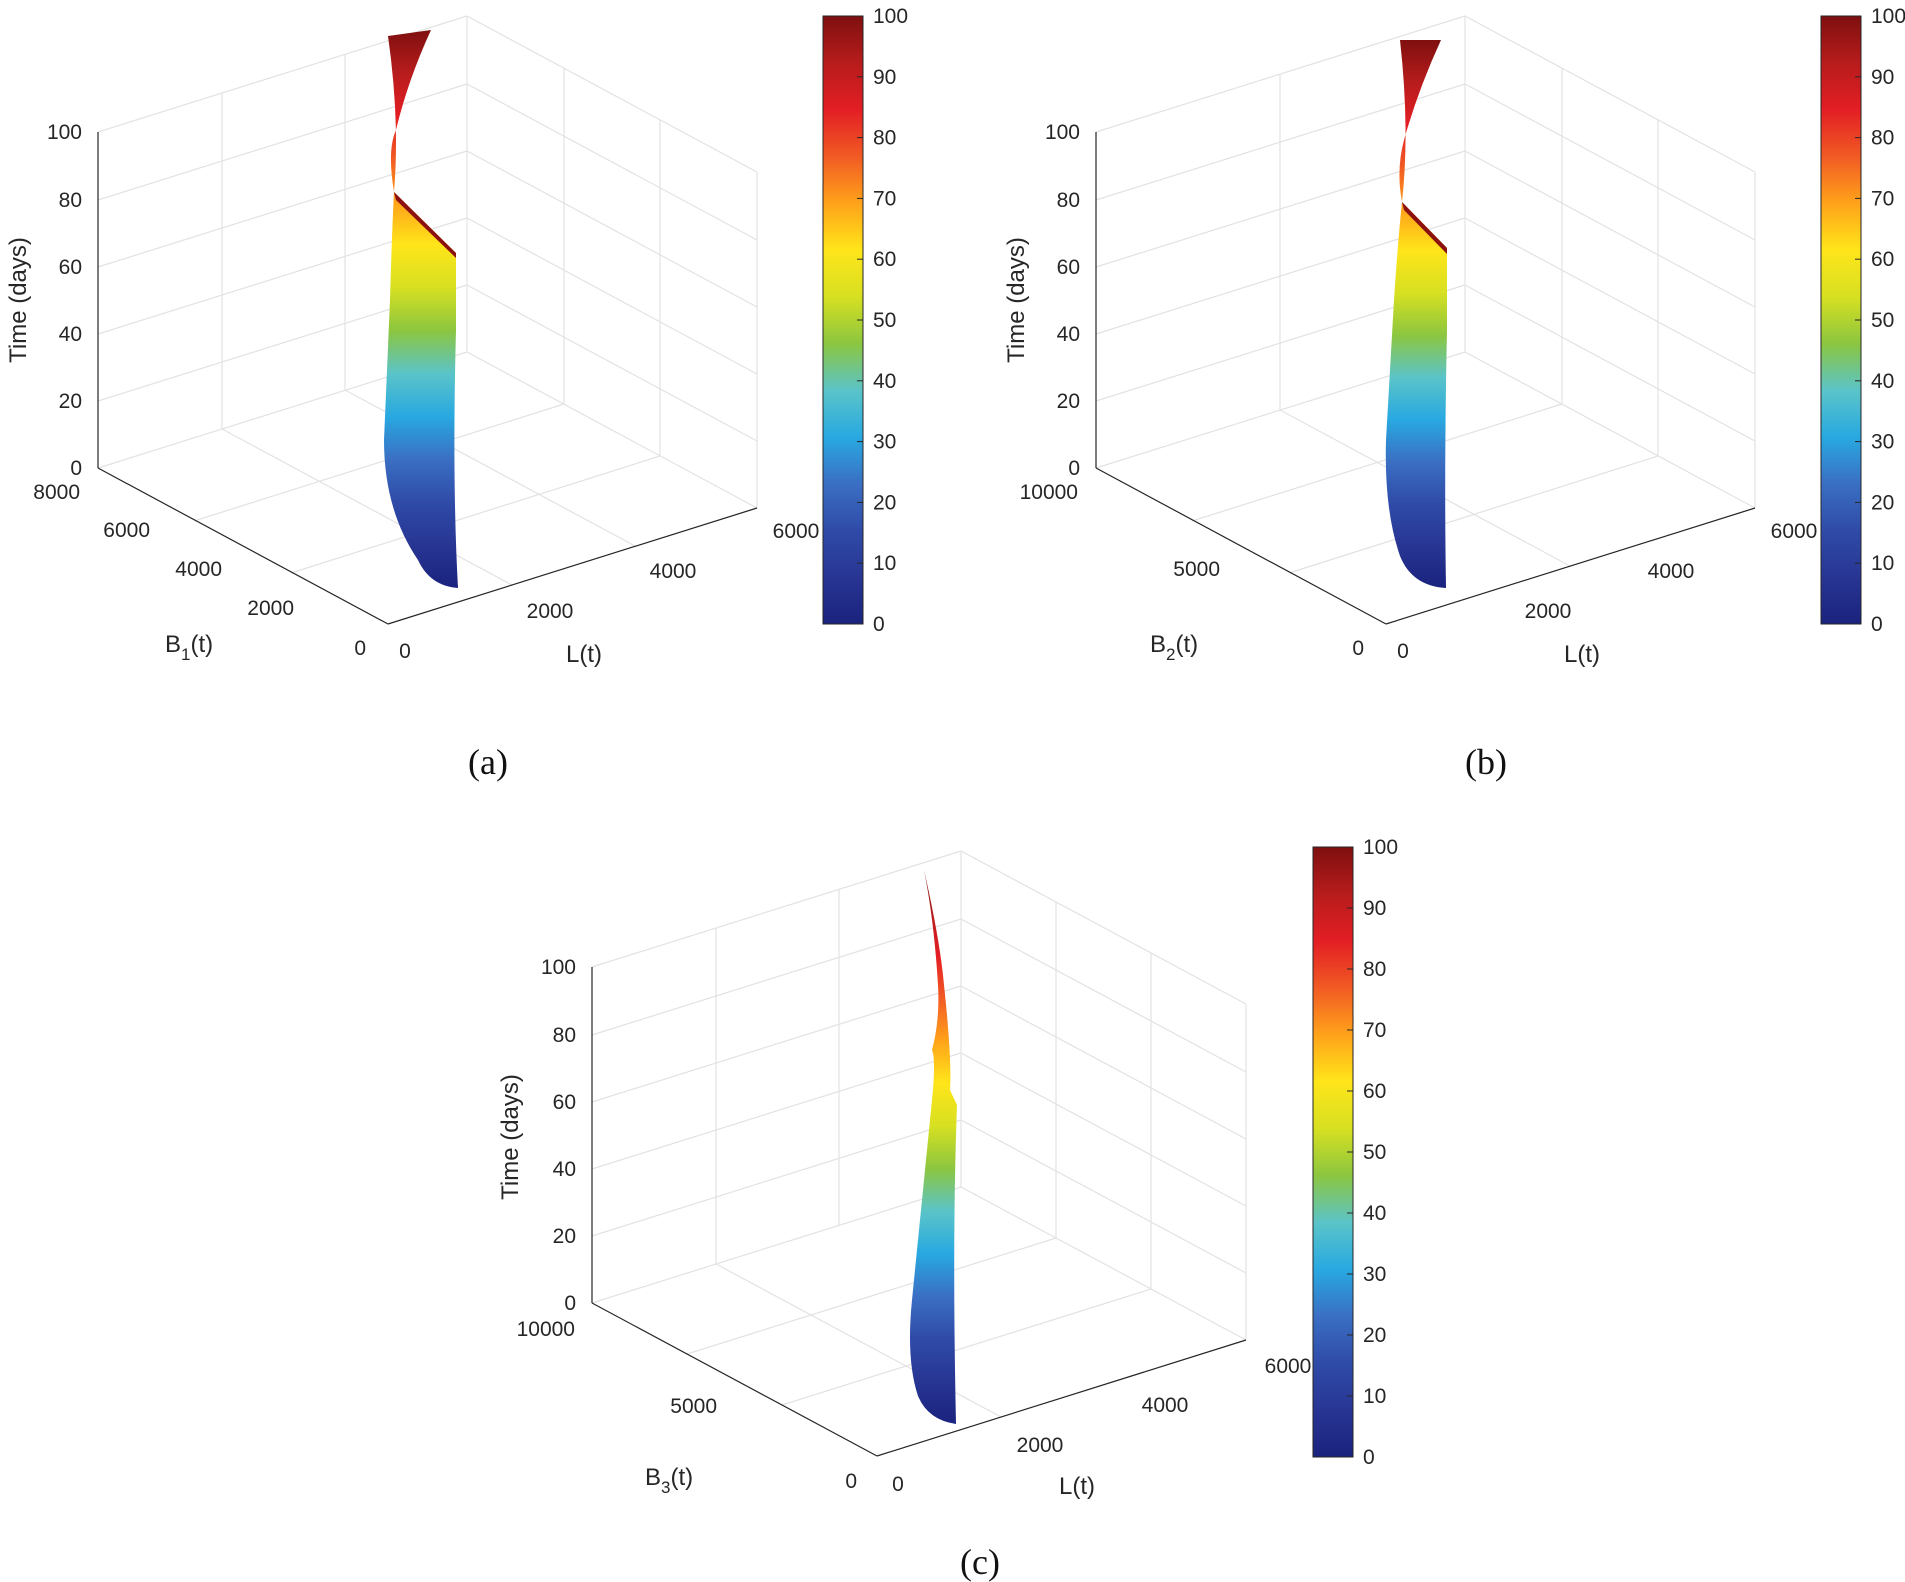 This screenshot has height=1582, width=1905. I want to click on colorbar: 0 10 20 30 40 50 60 70 80 90 100, so click(1355, 1152).